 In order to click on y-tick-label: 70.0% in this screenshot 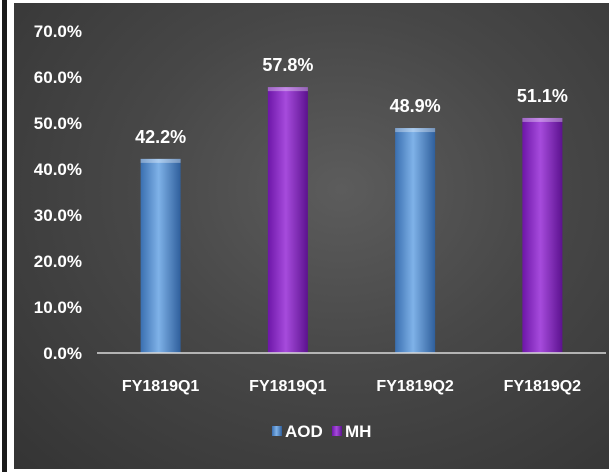, I will do `click(58, 31)`.